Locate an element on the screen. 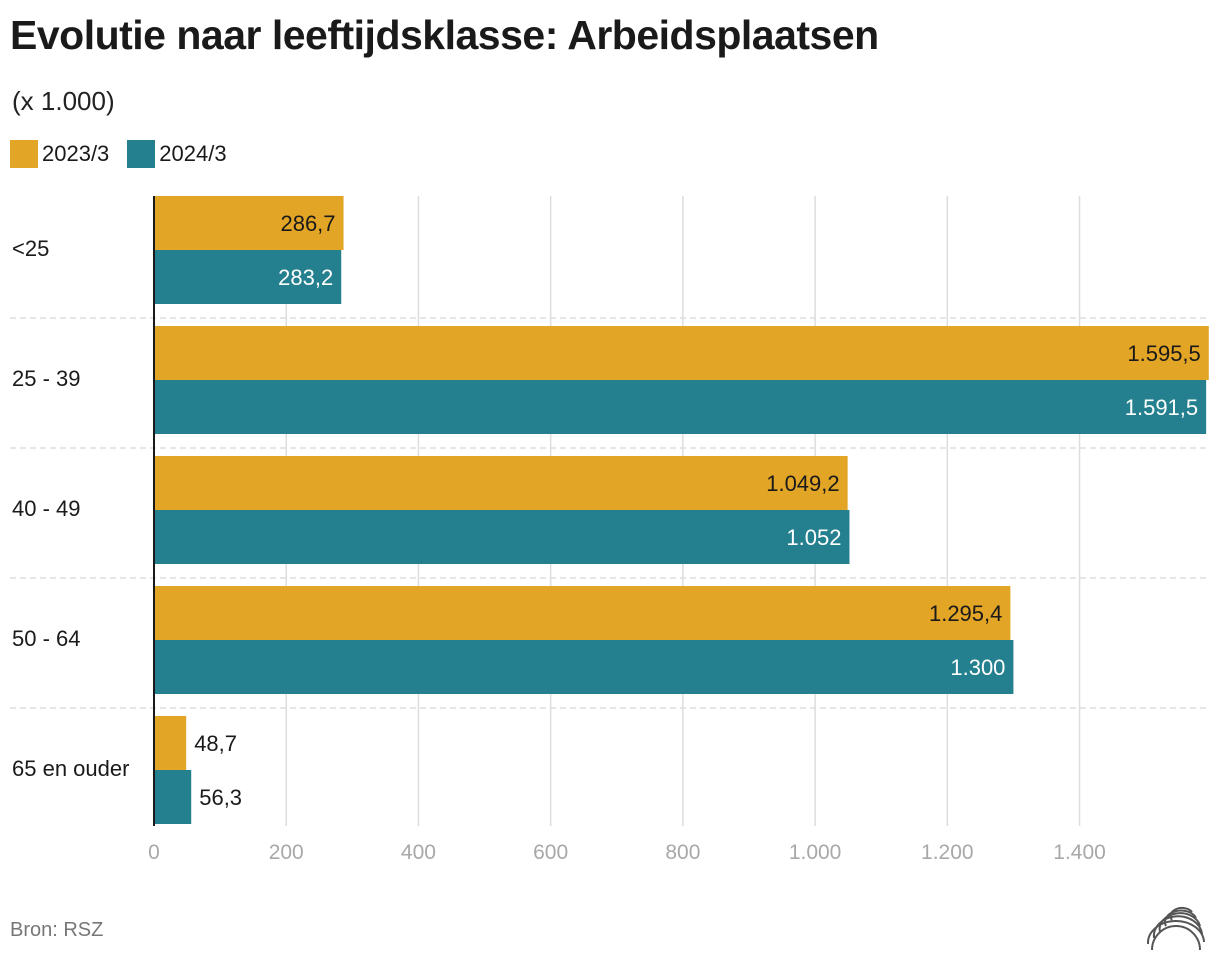  data-label-2024-3: 1.052 is located at coordinates (813, 537).